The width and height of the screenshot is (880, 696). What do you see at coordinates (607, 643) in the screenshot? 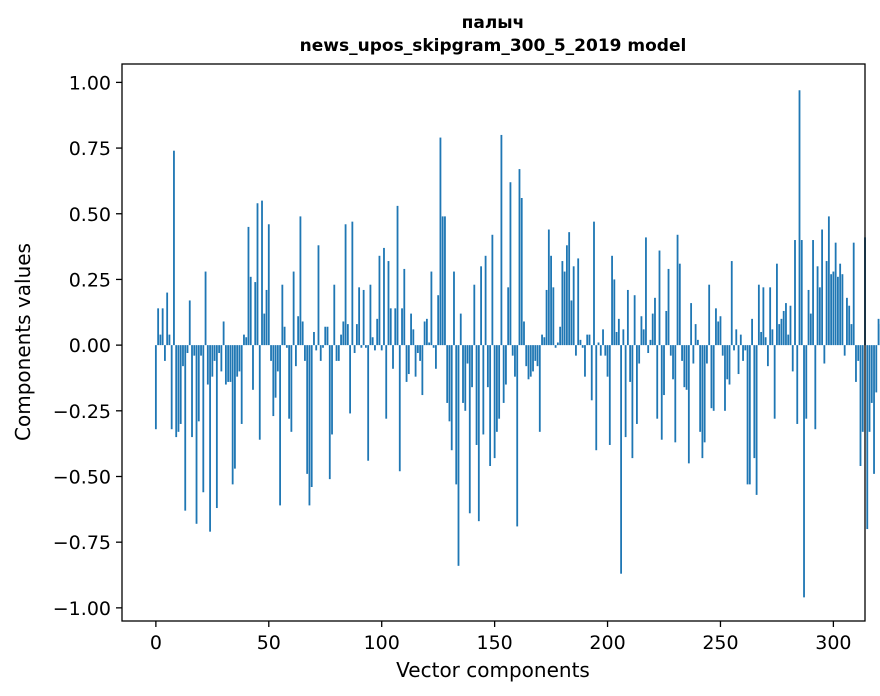
I see `x-tick-label: 200` at bounding box center [607, 643].